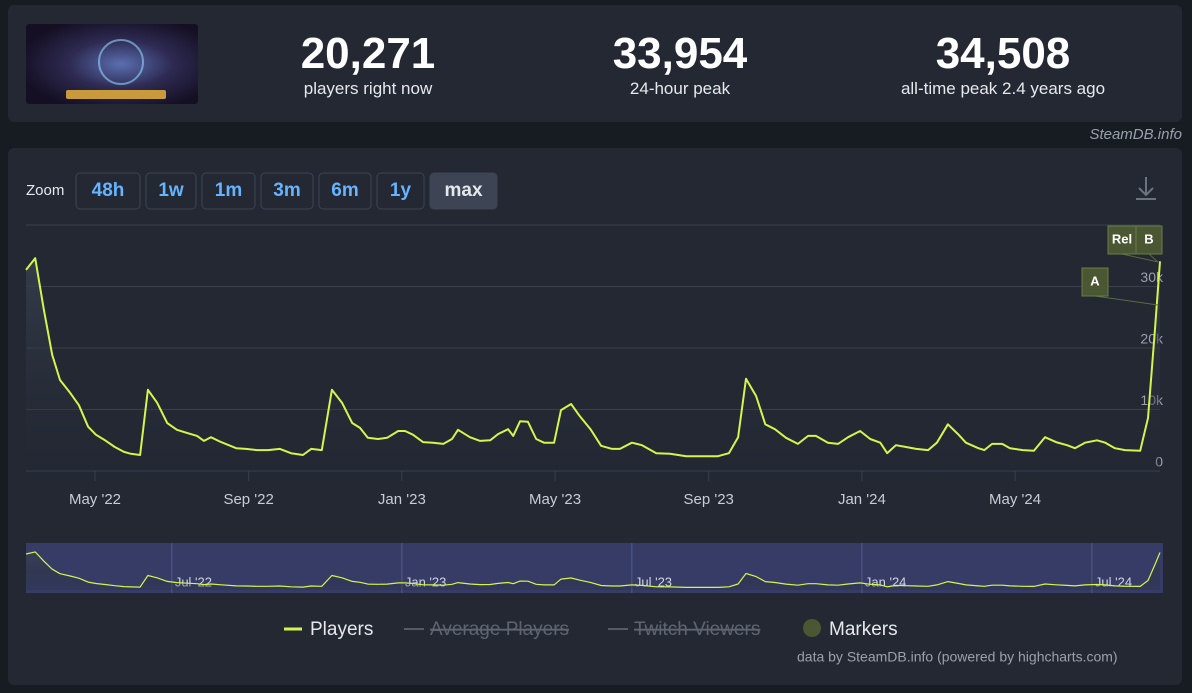  I want to click on stat-value: 33,954, so click(680, 53).